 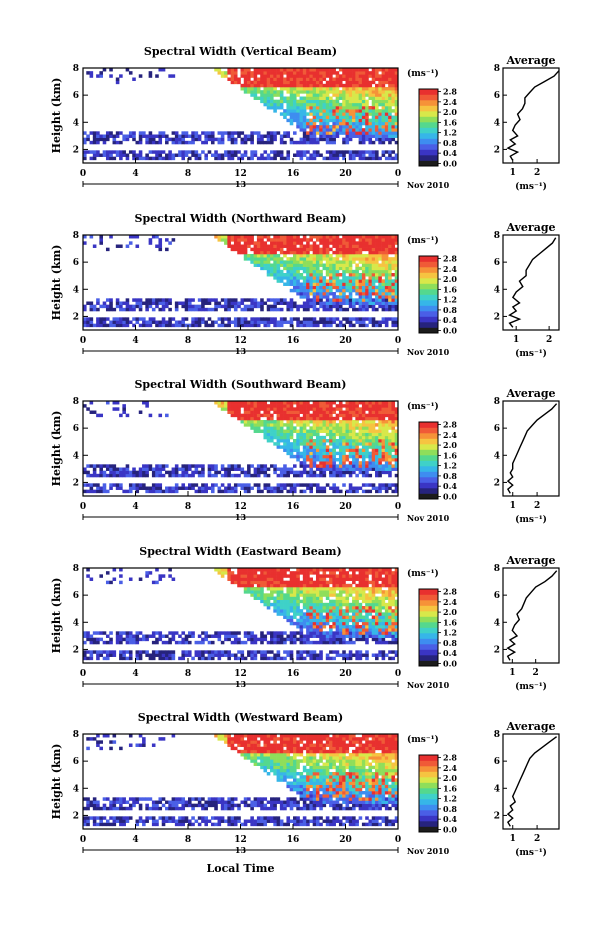 I want to click on y-tick-label: 6, so click(x=76, y=263).